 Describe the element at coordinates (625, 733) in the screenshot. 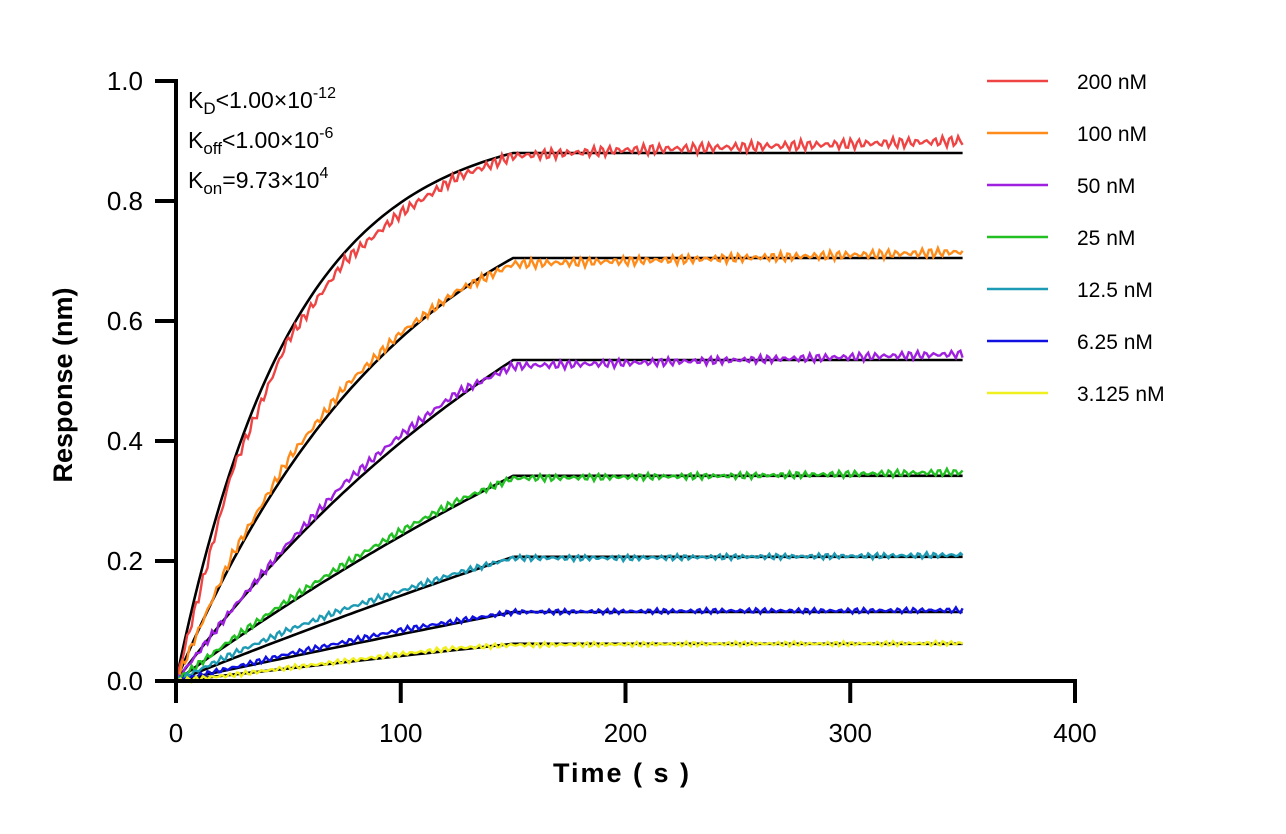

I see `x-tick-label: 200` at that location.